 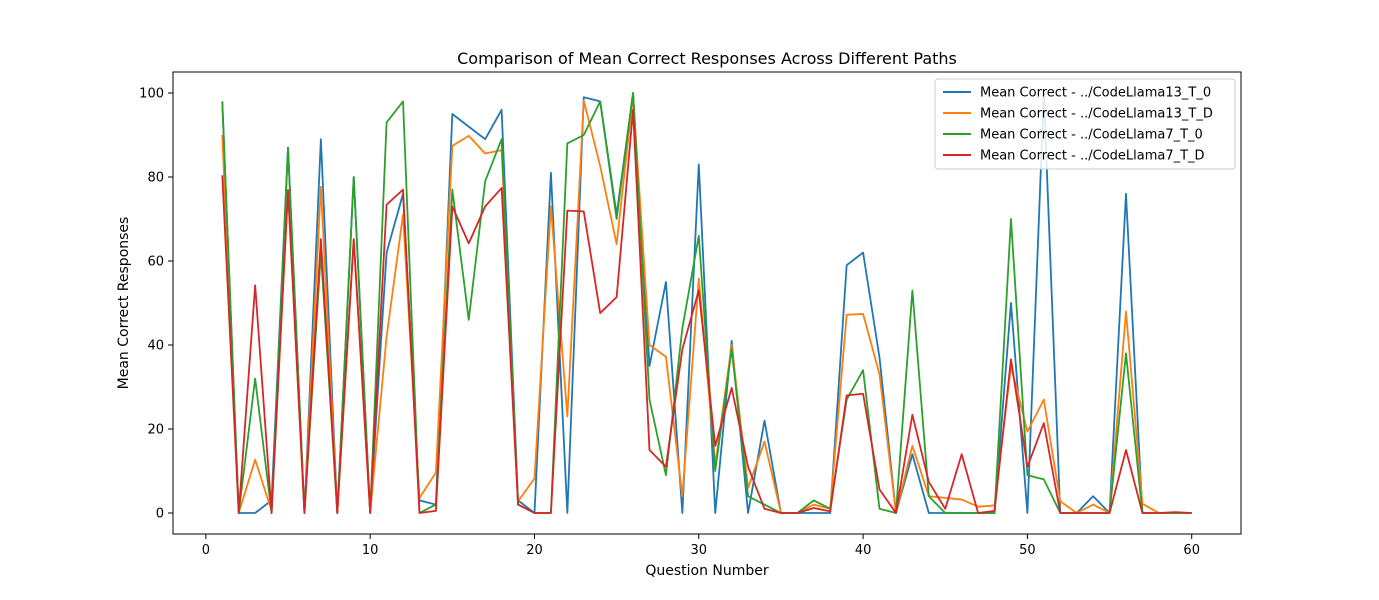 What do you see at coordinates (1191, 550) in the screenshot?
I see `x-tick-label: 60` at bounding box center [1191, 550].